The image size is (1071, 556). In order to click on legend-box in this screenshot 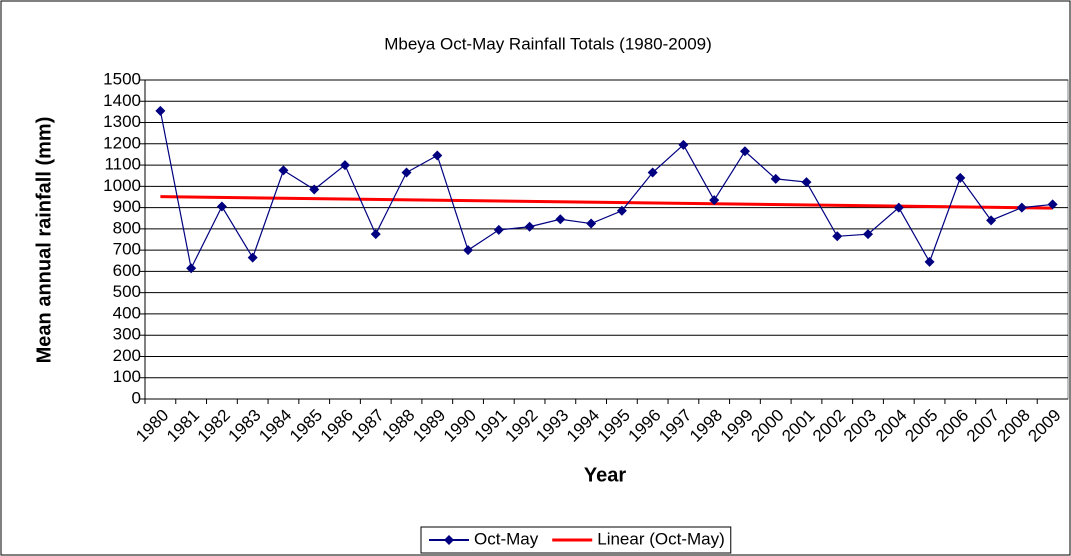, I will do `click(576, 540)`.